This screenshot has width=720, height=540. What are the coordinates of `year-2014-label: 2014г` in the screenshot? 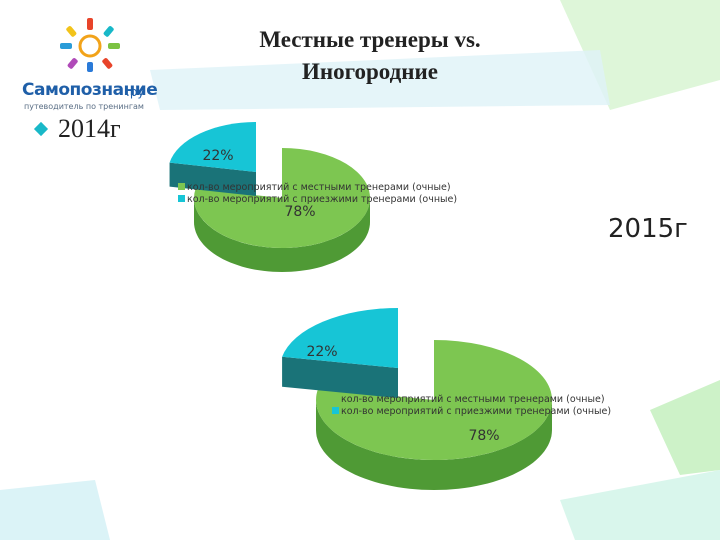 It's located at (89, 128).